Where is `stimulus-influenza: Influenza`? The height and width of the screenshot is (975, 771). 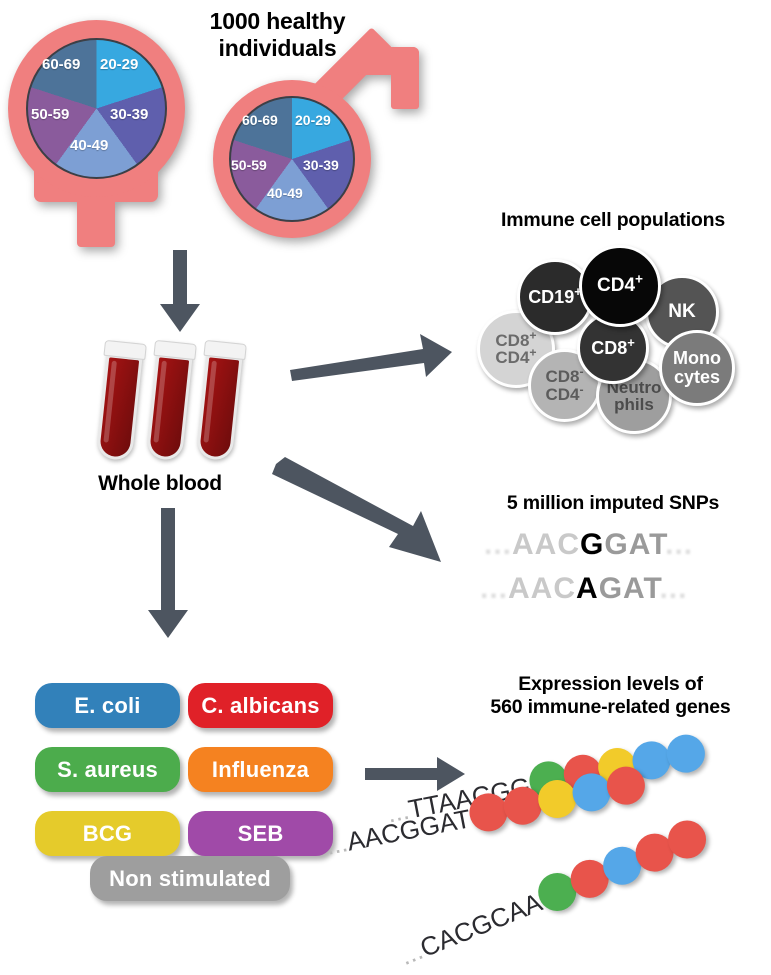
stimulus-influenza: Influenza is located at coordinates (260, 769).